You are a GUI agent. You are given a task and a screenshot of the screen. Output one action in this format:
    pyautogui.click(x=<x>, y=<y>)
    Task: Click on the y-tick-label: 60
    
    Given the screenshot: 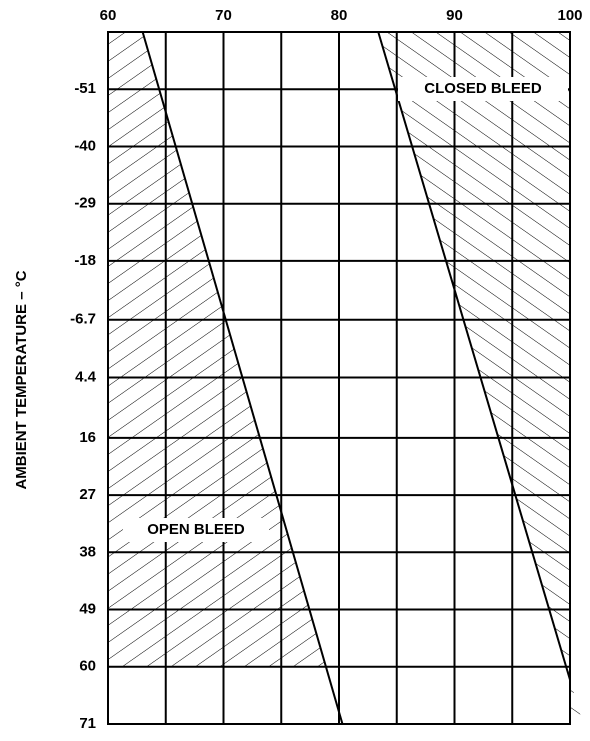 What is the action you would take?
    pyautogui.click(x=87, y=666)
    